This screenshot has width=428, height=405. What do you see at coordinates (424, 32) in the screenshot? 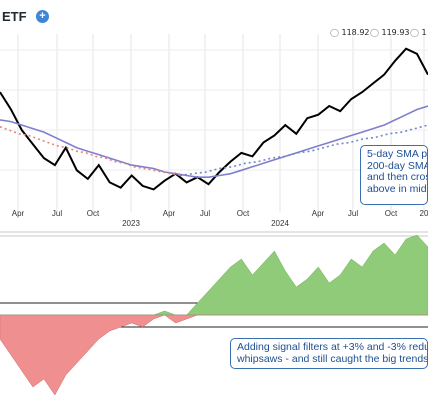
I see `readout-value-3: 1` at bounding box center [424, 32].